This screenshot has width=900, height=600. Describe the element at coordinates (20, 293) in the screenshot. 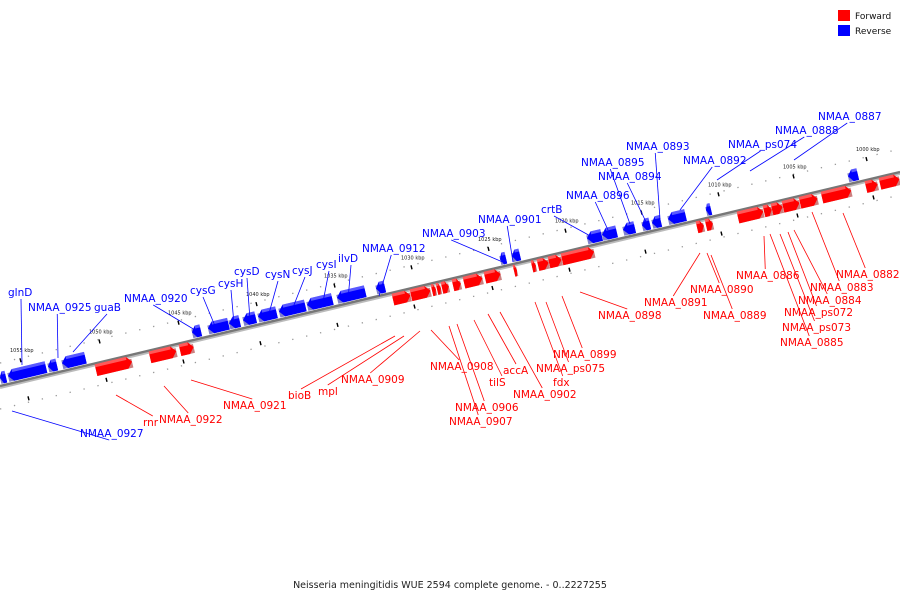

I see `reverse-gene-label: glnD` at that location.